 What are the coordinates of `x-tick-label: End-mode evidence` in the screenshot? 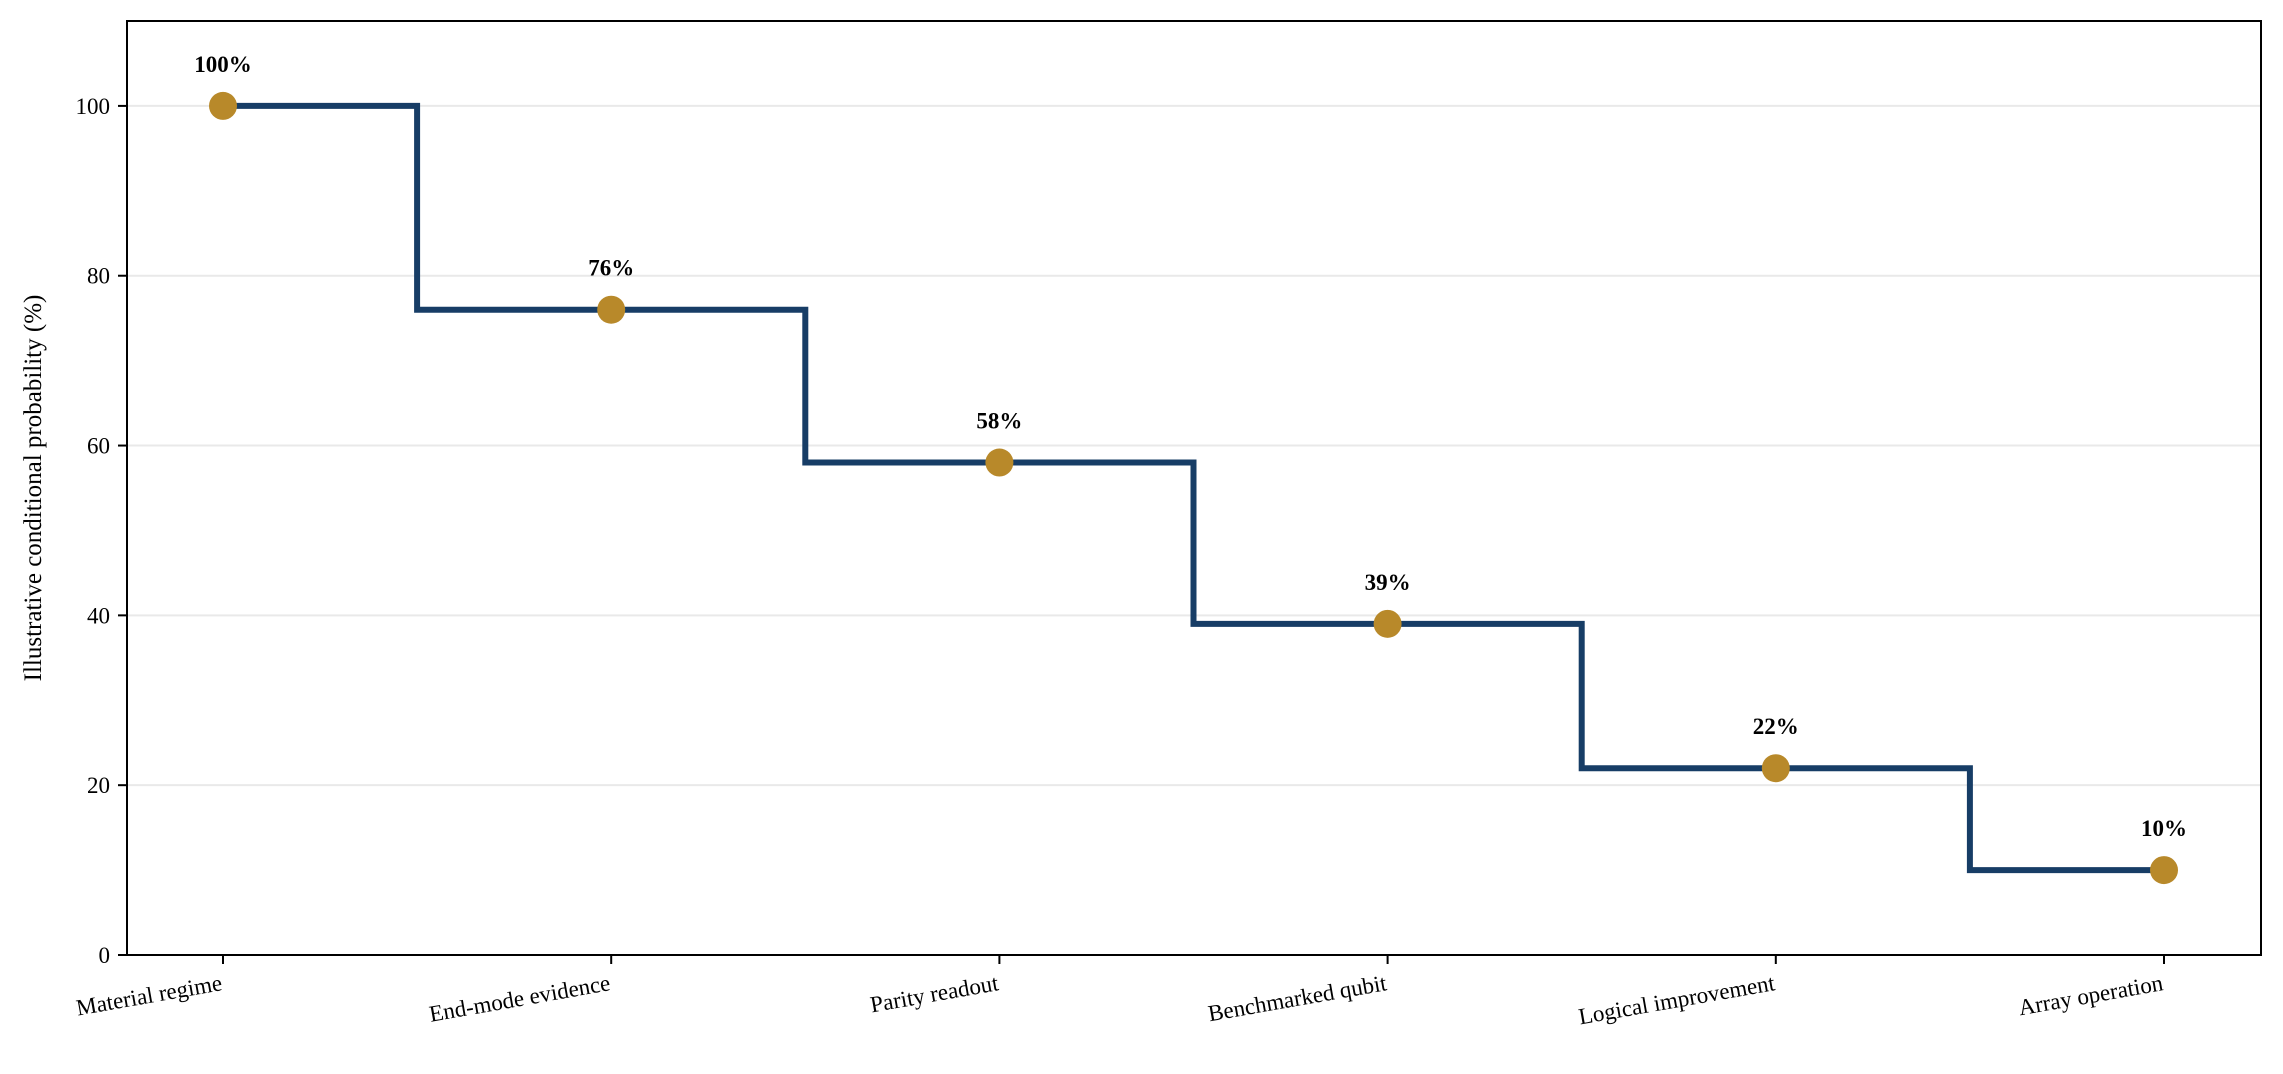 It's located at (519, 998).